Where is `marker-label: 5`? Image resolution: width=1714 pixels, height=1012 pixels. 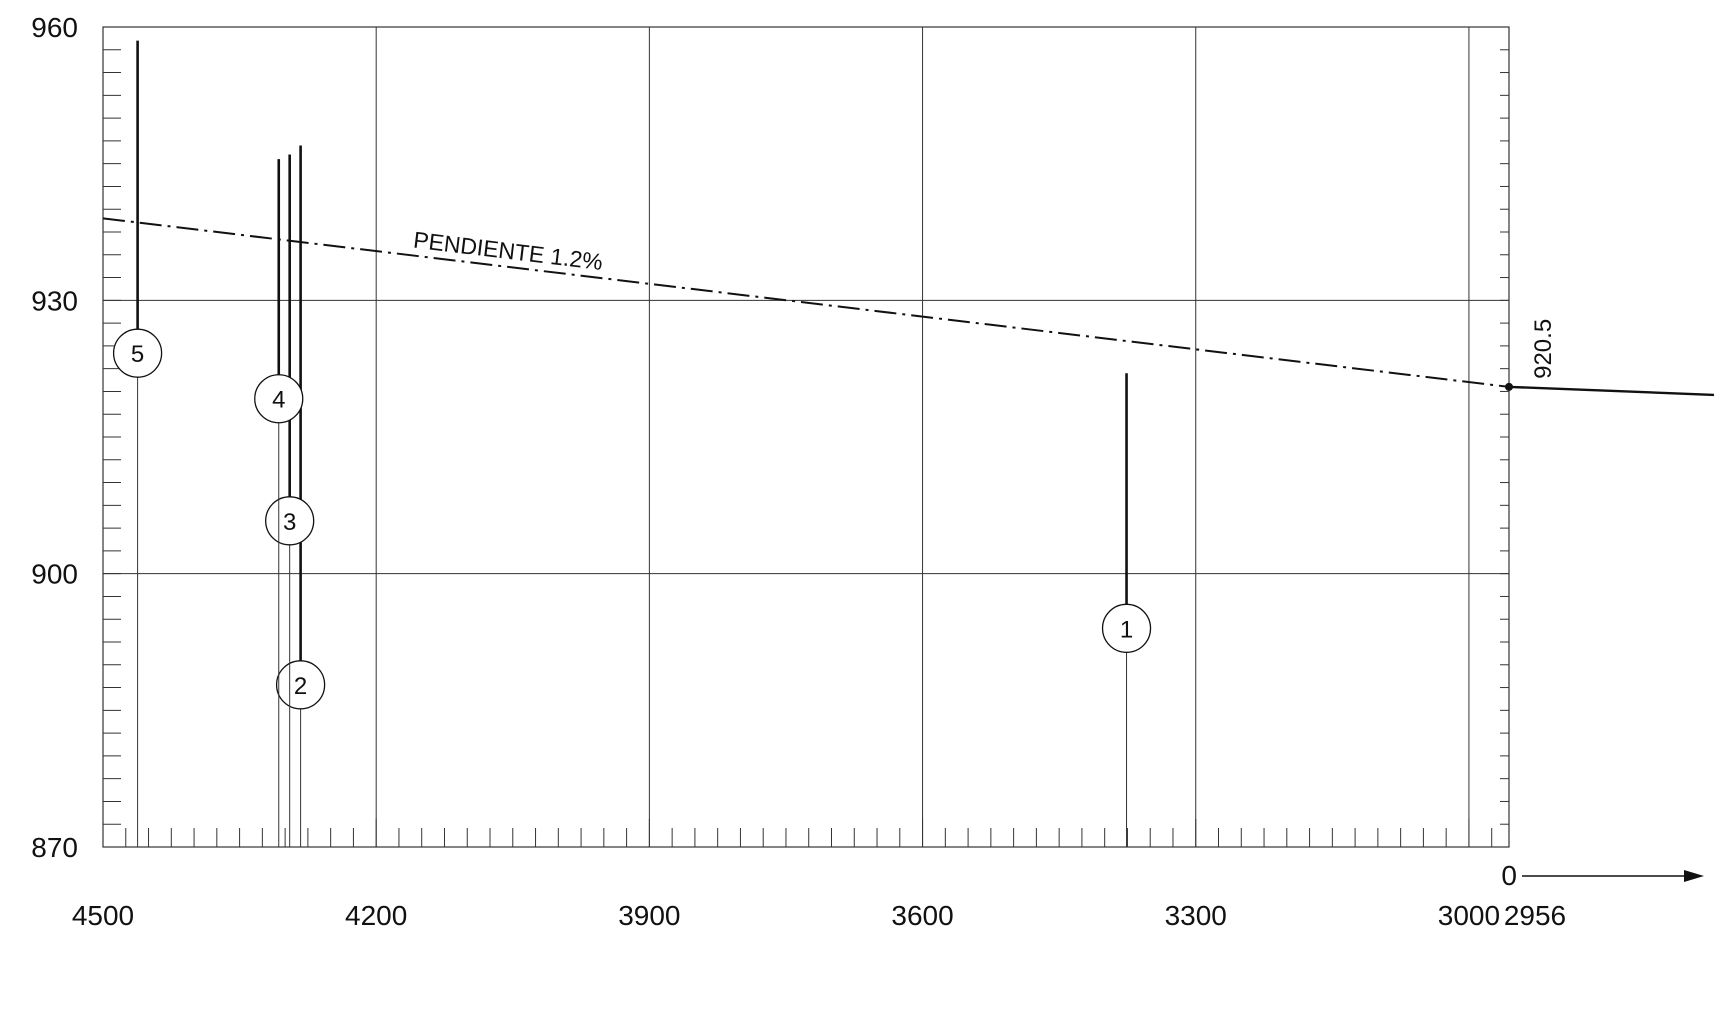
marker-label: 5 is located at coordinates (137, 354).